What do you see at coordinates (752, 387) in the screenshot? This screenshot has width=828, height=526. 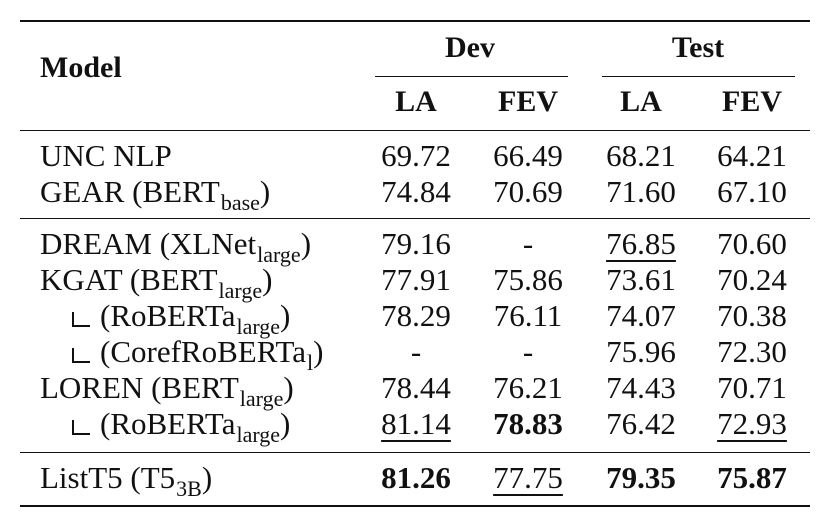 I see `row-7-test-fev: 70.71` at bounding box center [752, 387].